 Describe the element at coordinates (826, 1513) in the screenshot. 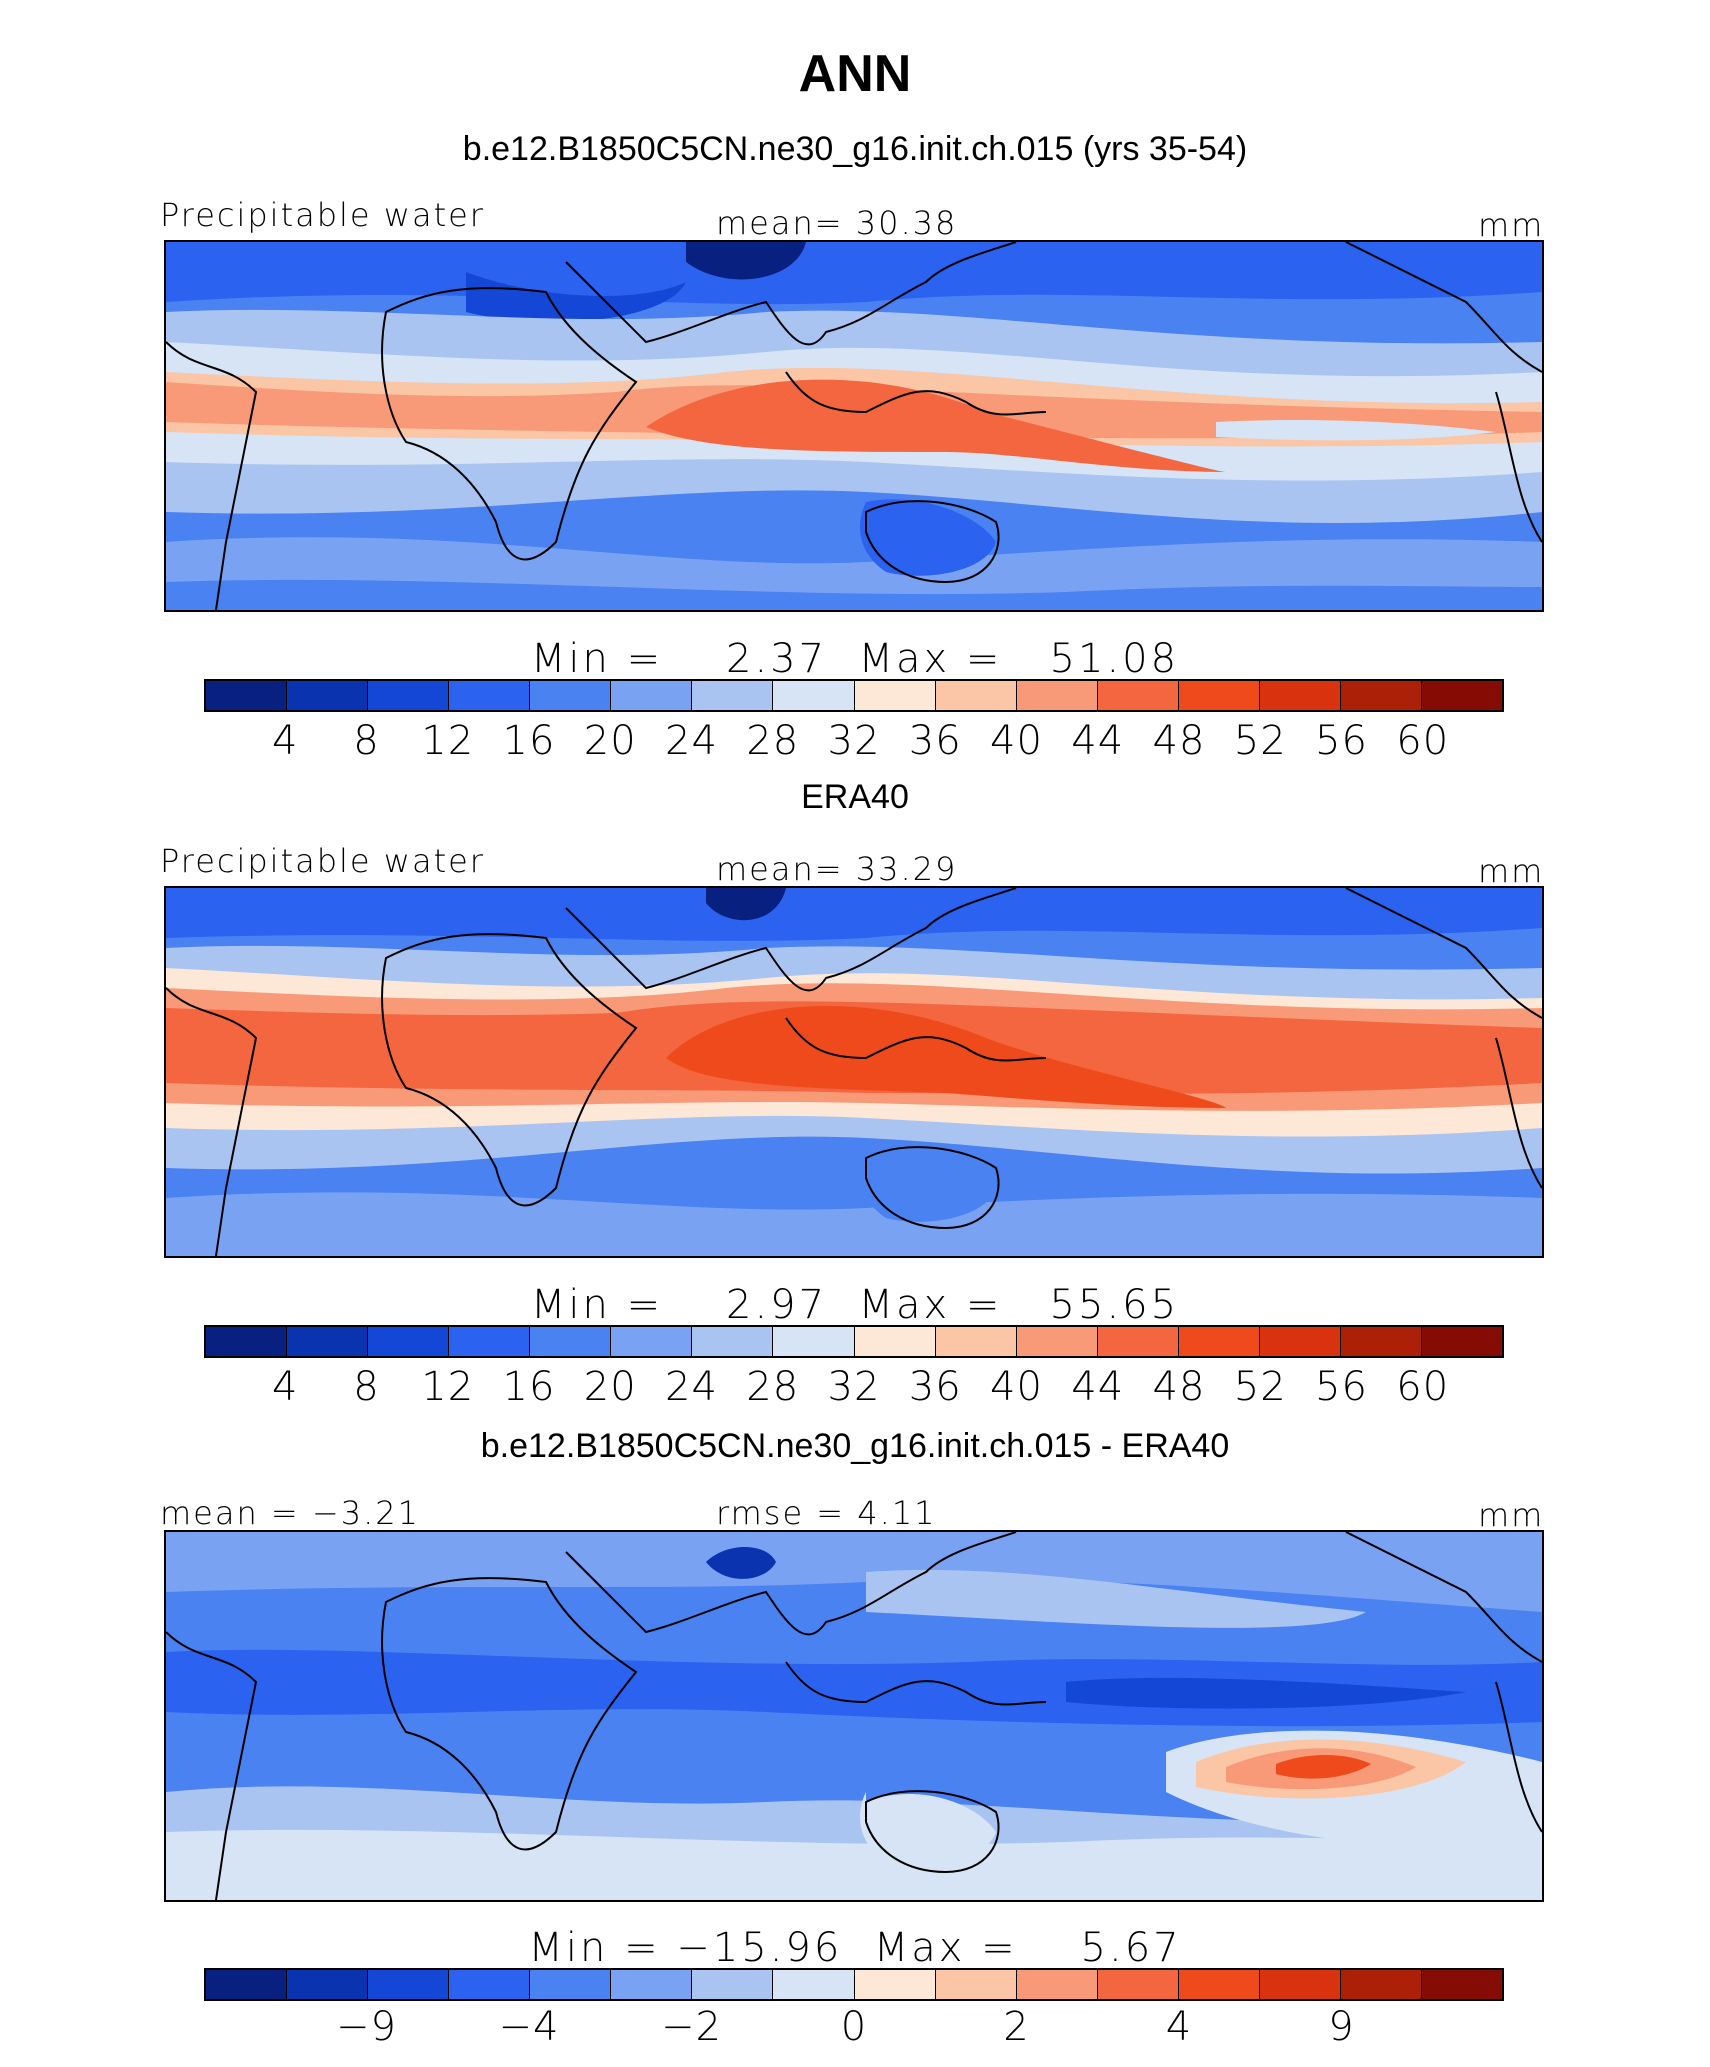

I see `panel-3-rmse-label: rmse = 4.11` at that location.